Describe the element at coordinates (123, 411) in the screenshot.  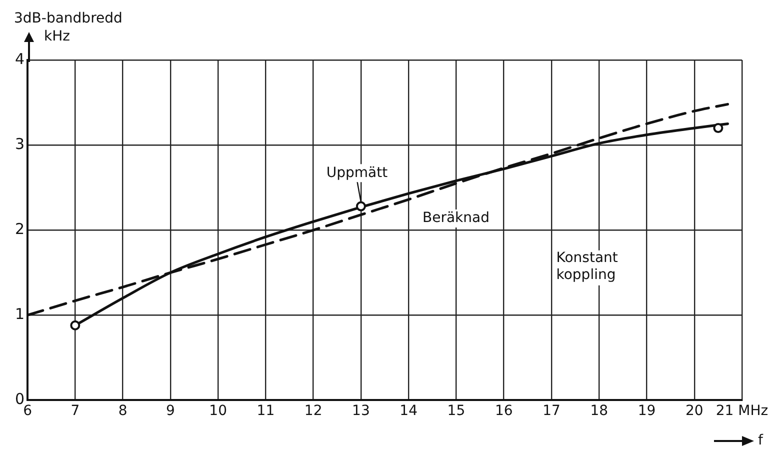
I see `x-tick-label: 8` at that location.